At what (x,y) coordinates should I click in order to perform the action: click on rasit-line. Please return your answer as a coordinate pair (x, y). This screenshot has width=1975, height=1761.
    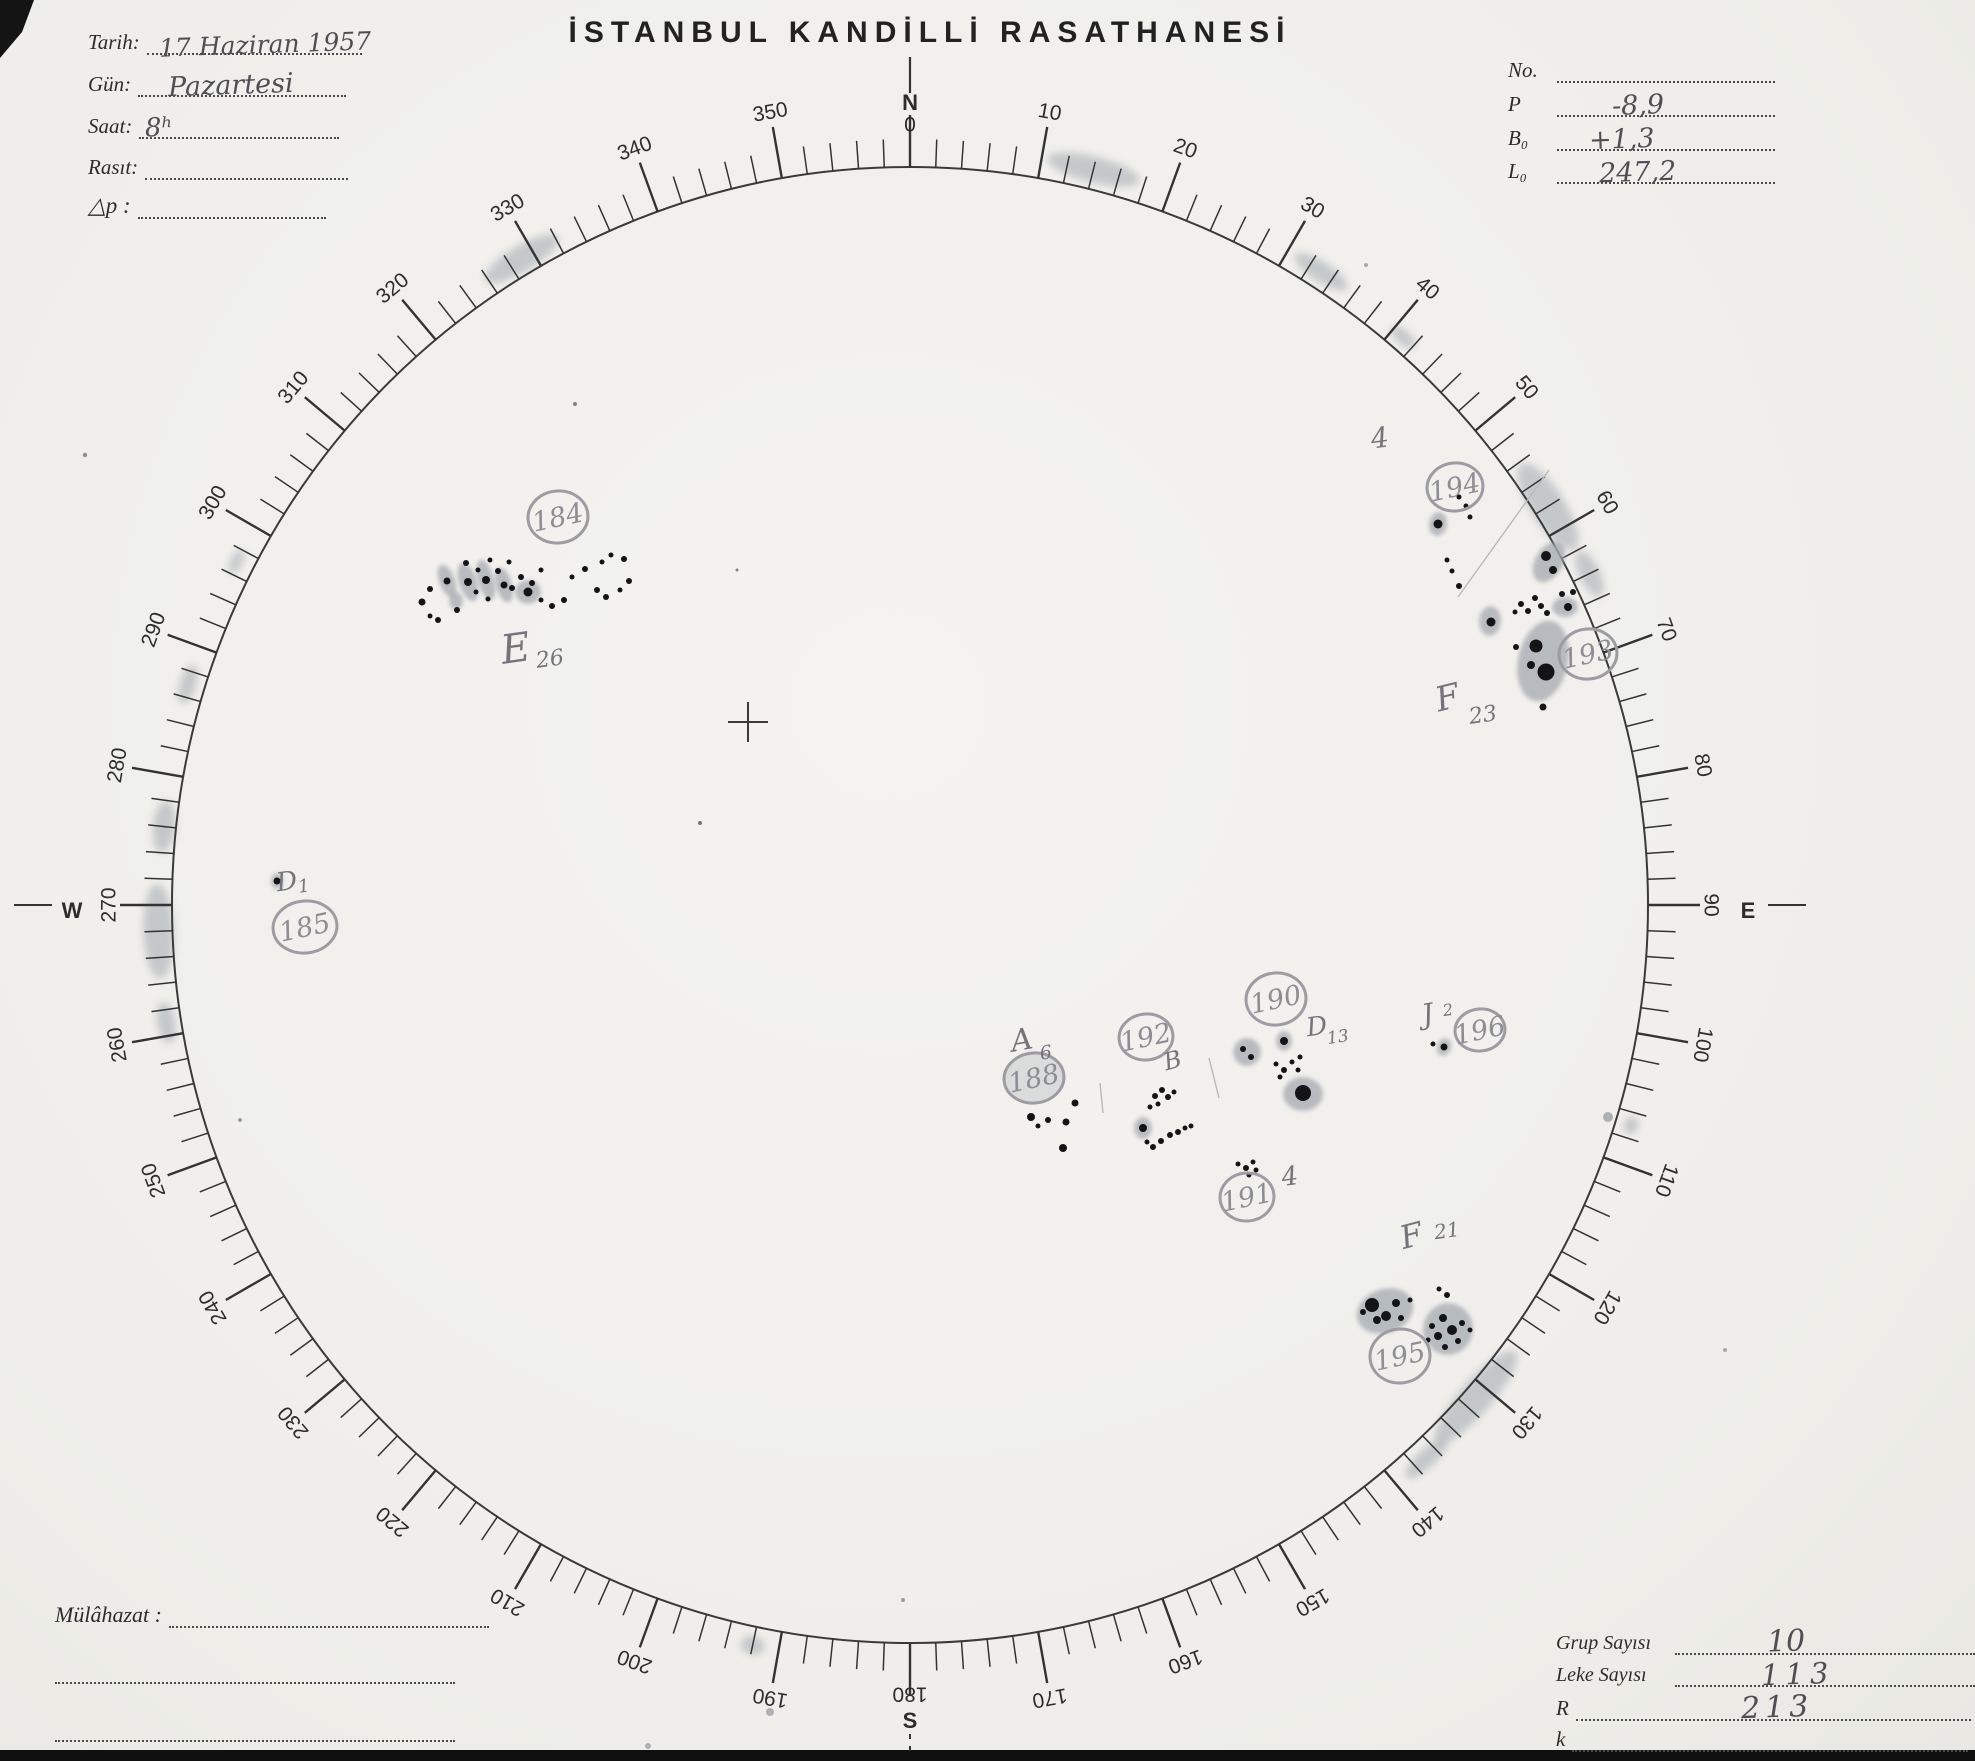
    Looking at the image, I should click on (247, 169).